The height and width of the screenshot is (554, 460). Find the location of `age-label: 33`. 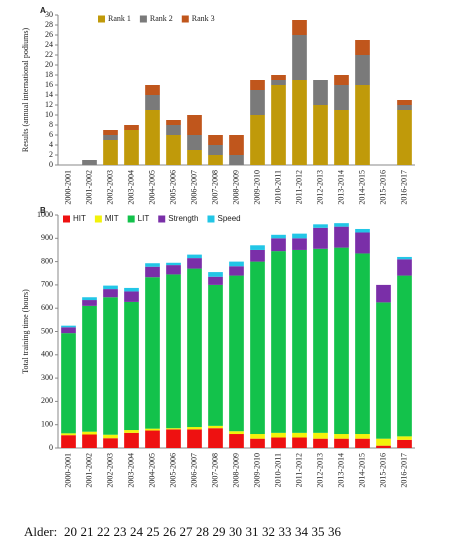

age-label: 33 is located at coordinates (285, 531).